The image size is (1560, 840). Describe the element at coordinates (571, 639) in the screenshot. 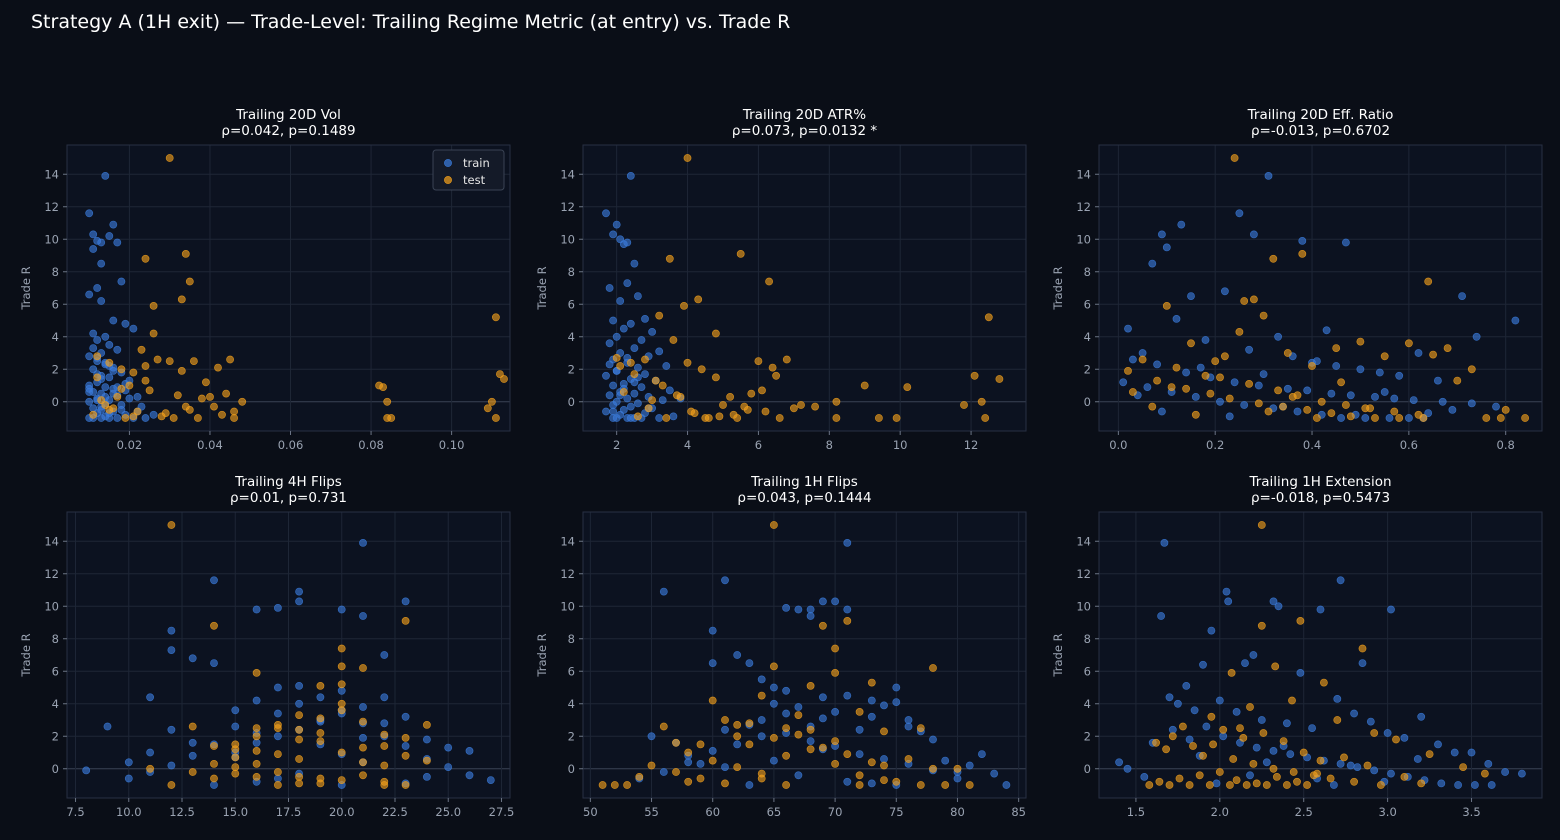

I see `y-tick-label: 8` at that location.